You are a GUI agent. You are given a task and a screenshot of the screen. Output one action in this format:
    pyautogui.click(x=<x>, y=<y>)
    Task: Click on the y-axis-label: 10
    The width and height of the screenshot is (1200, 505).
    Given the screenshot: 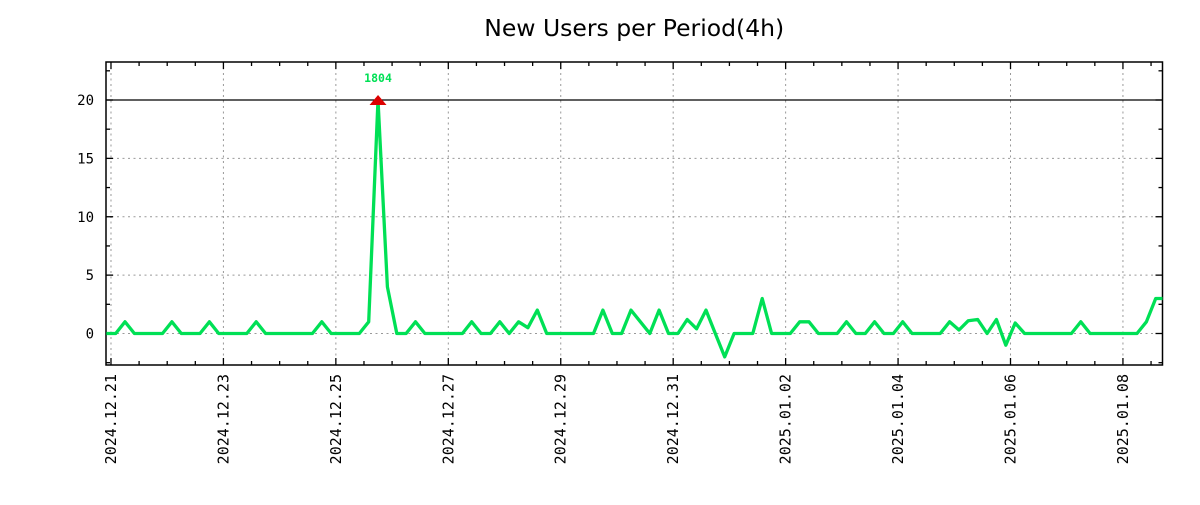 What is the action you would take?
    pyautogui.click(x=85, y=218)
    